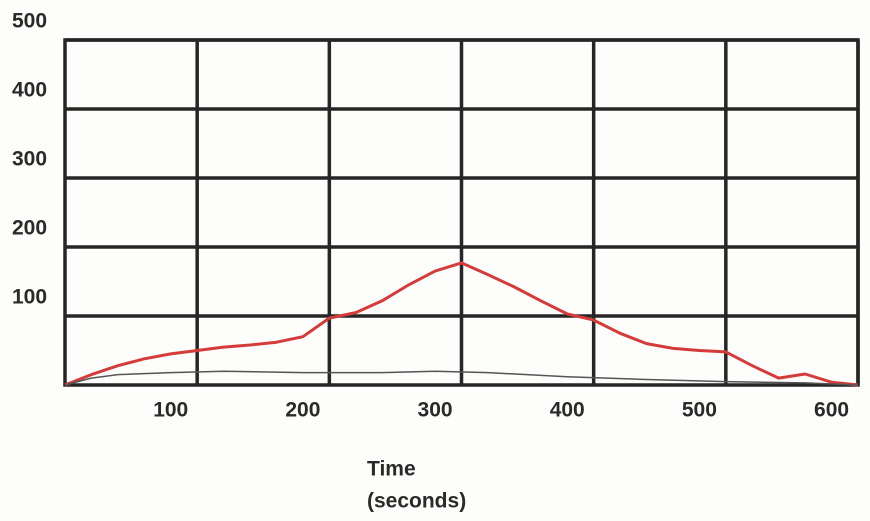 Image resolution: width=870 pixels, height=521 pixels. What do you see at coordinates (416, 501) in the screenshot?
I see `x-axis-label: (seconds)` at bounding box center [416, 501].